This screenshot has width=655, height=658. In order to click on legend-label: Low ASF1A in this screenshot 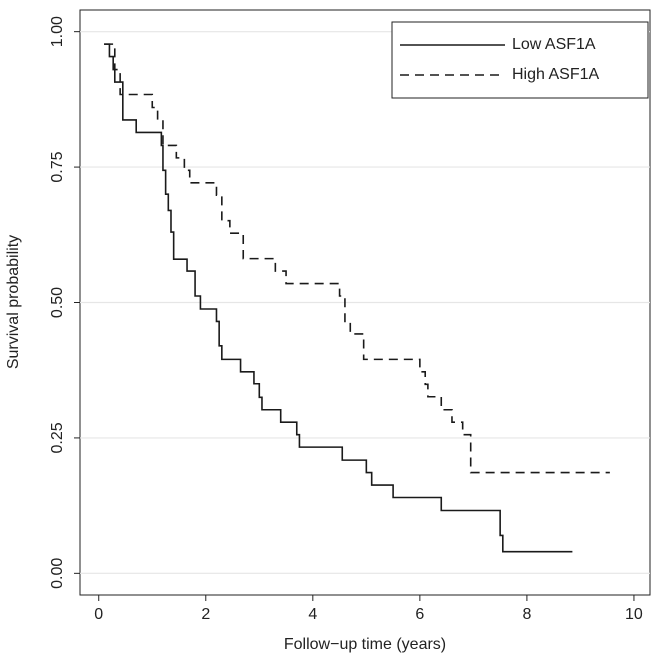, I will do `click(554, 44)`.